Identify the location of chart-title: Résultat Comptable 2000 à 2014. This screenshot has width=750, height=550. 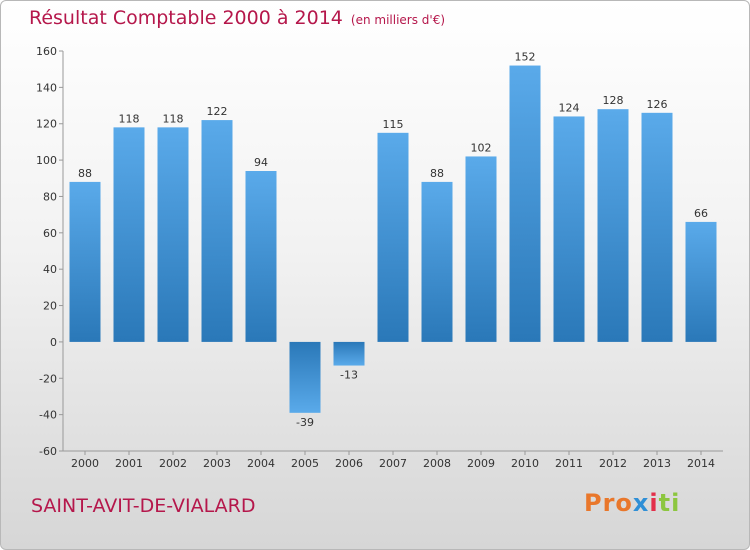
(186, 18).